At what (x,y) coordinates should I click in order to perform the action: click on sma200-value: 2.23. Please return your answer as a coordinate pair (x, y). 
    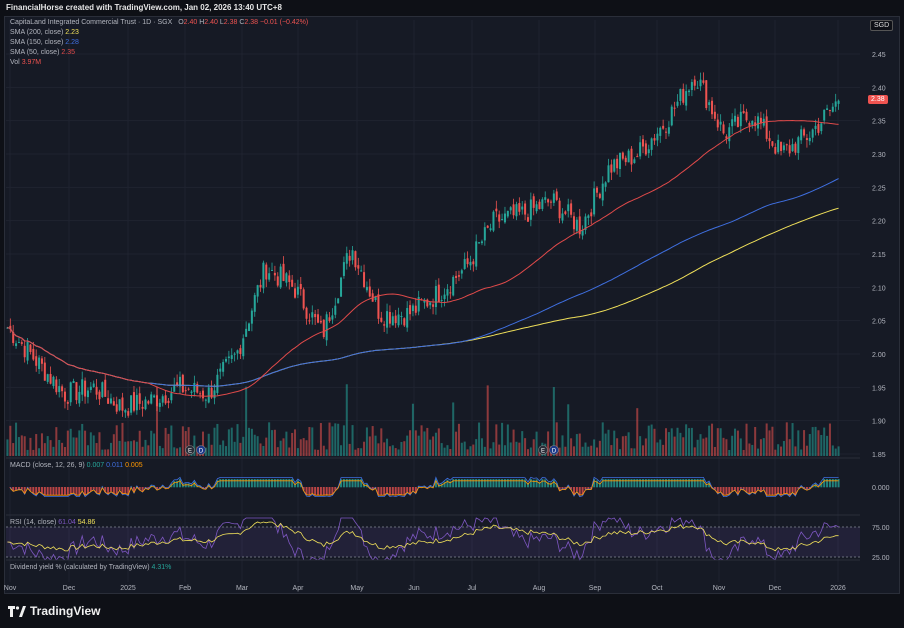
    Looking at the image, I should click on (72, 32).